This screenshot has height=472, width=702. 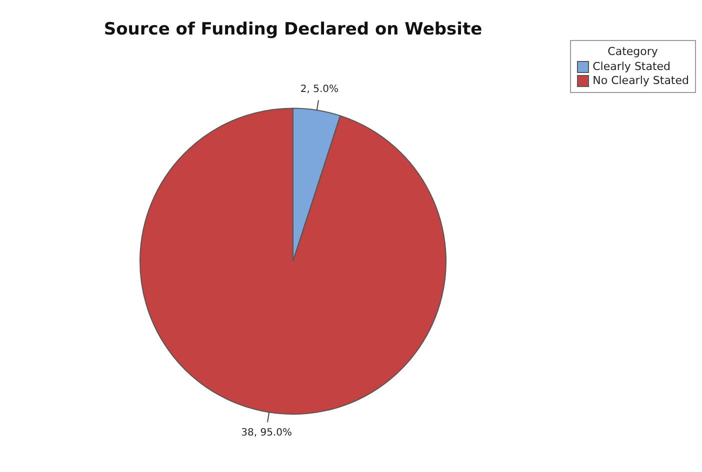 What do you see at coordinates (640, 81) in the screenshot?
I see `legend-label: No Clearly Stated` at bounding box center [640, 81].